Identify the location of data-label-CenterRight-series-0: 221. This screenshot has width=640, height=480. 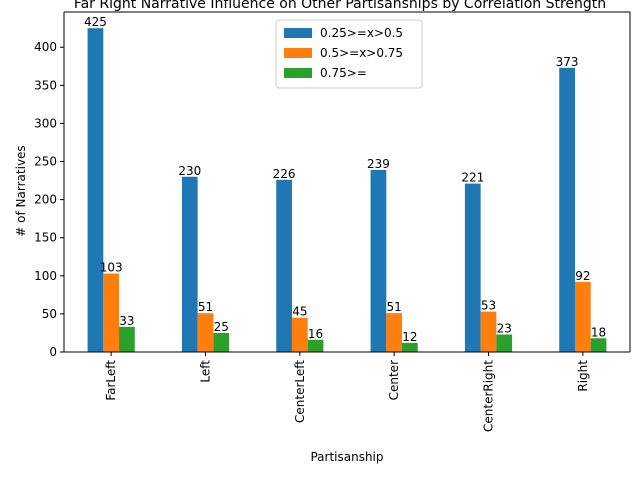
(472, 178).